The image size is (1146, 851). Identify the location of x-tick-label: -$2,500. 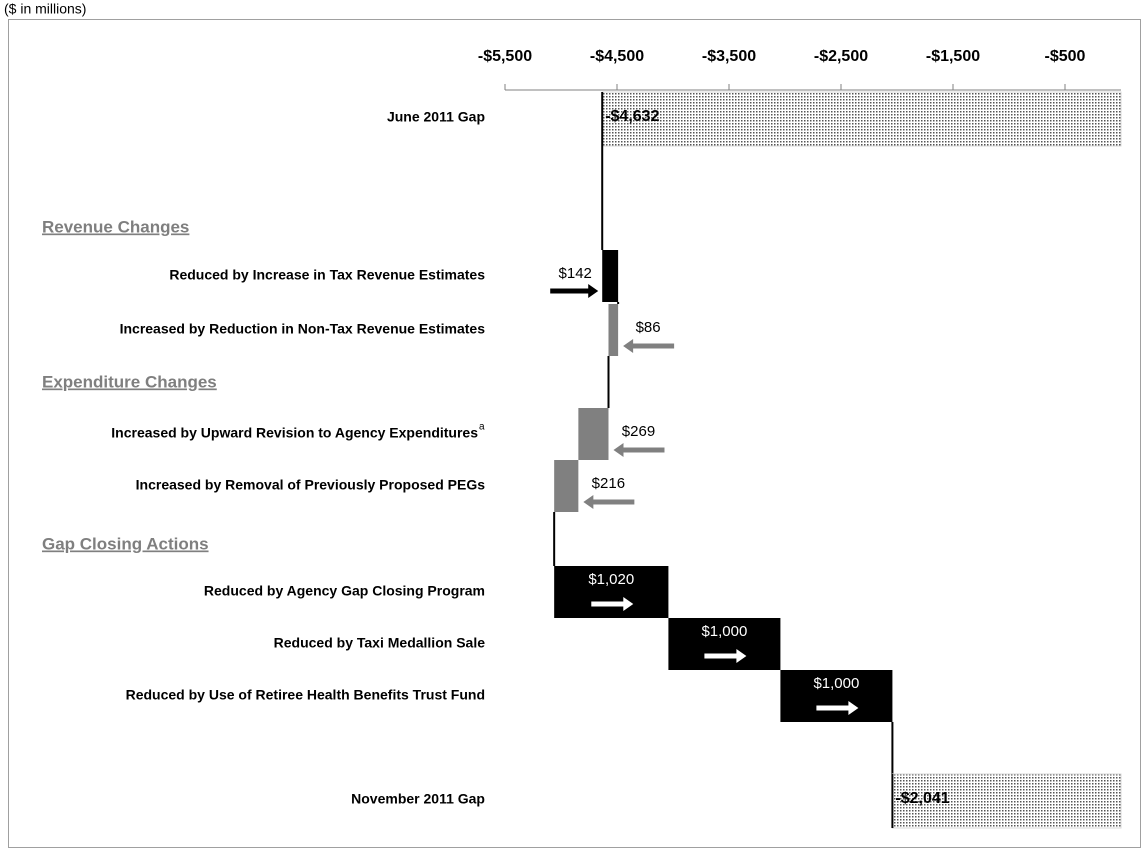
(841, 56).